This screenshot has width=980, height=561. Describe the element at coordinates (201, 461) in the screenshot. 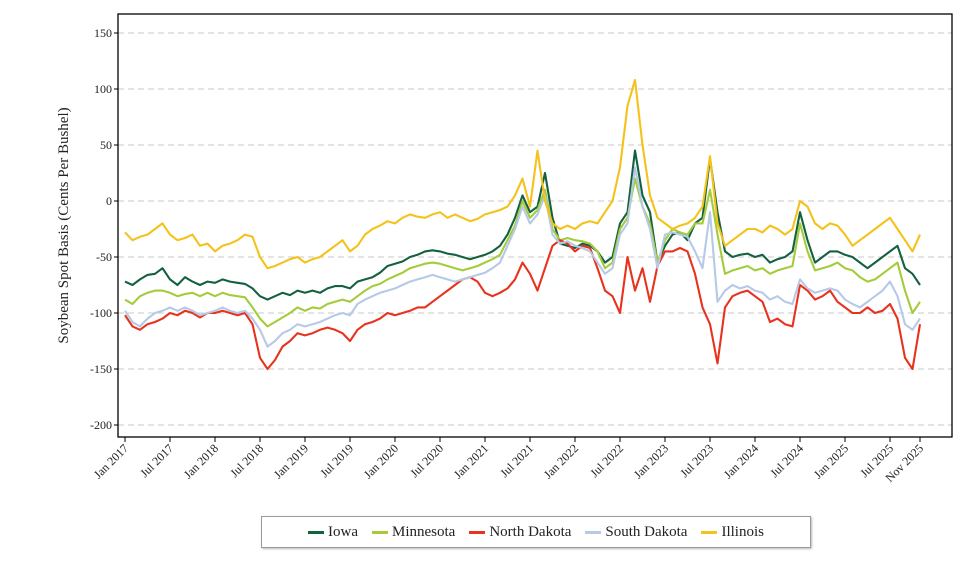

I see `x-tick-label: Jan 2018` at that location.